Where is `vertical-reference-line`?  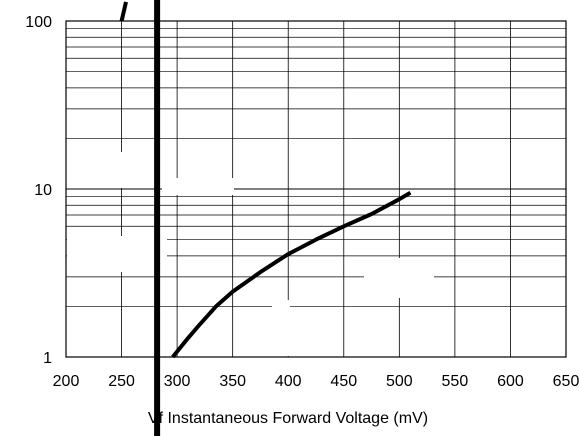
vertical-reference-line is located at coordinates (157, 218).